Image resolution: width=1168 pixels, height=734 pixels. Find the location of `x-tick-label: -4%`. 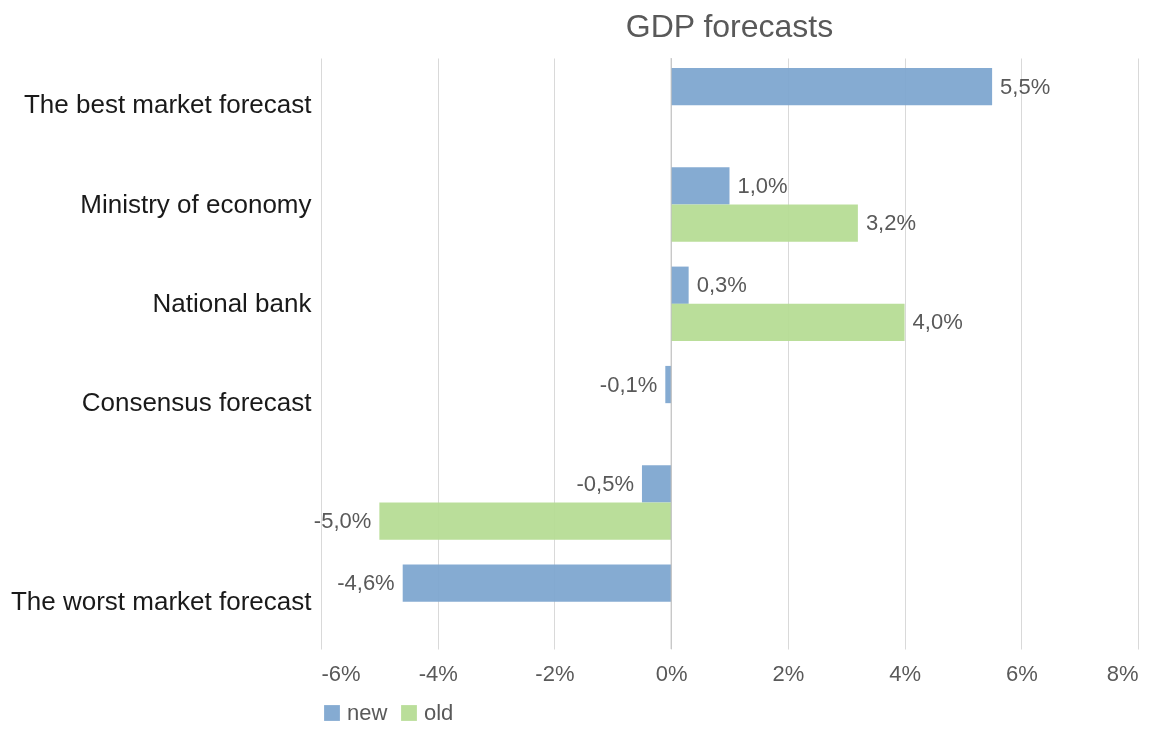

x-tick-label: -4% is located at coordinates (438, 673).